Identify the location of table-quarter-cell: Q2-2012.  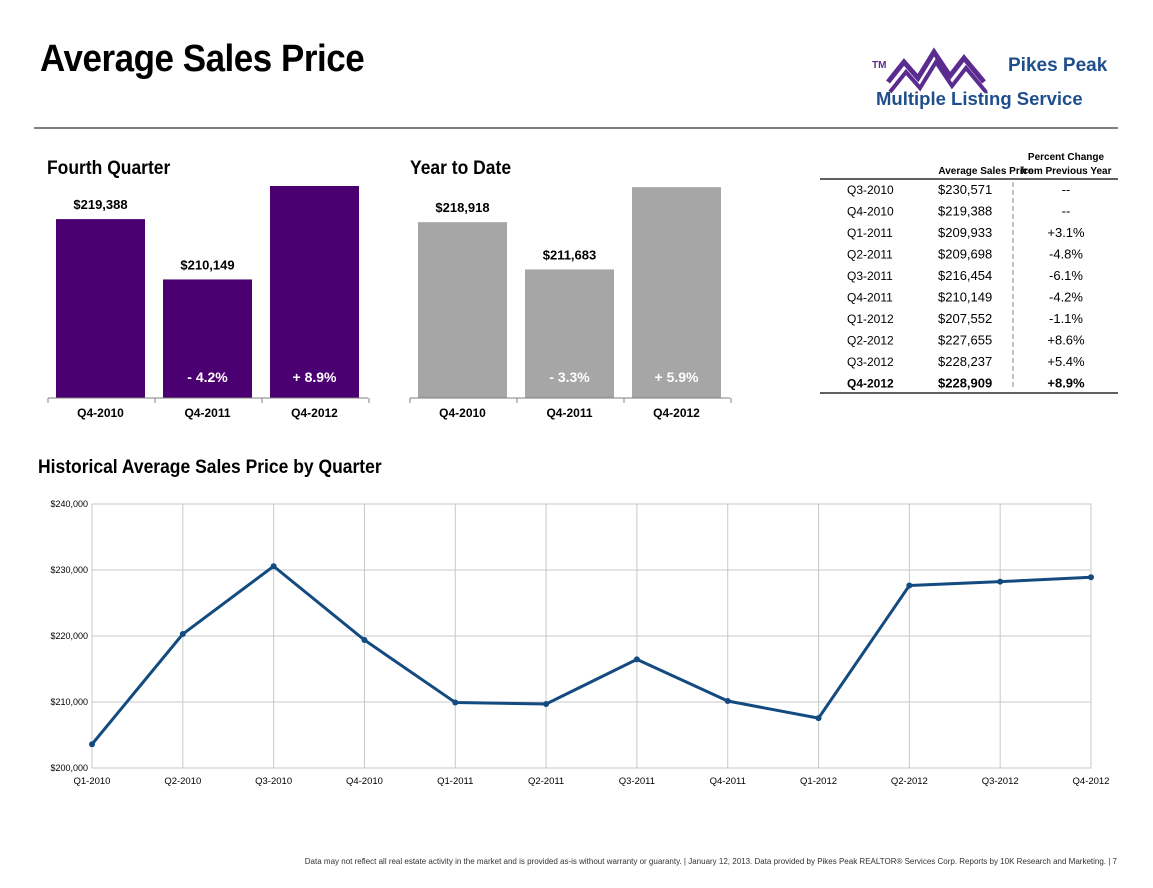
(870, 341).